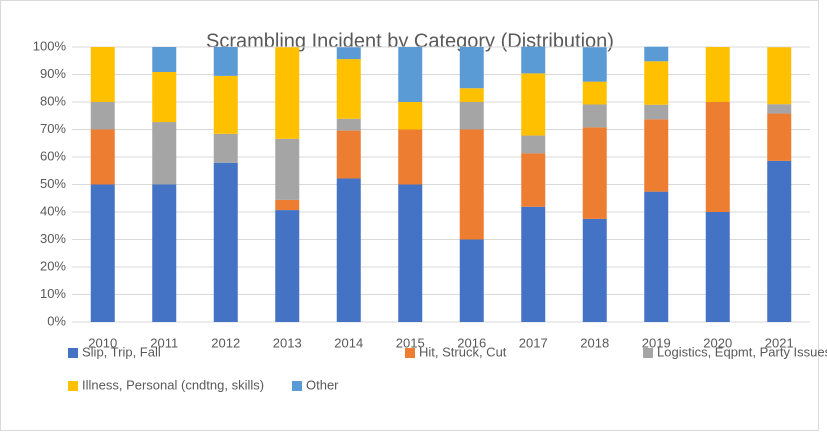  Describe the element at coordinates (102, 342) in the screenshot. I see `x-tick-label: 2010` at that location.